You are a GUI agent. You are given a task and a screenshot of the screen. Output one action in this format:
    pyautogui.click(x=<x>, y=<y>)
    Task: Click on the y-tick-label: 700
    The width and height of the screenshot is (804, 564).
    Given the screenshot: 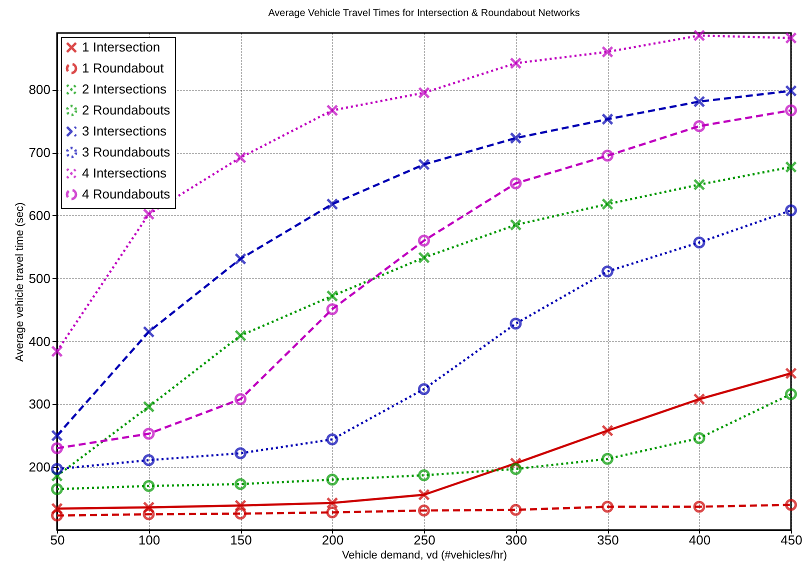 What is the action you would take?
    pyautogui.click(x=39, y=152)
    